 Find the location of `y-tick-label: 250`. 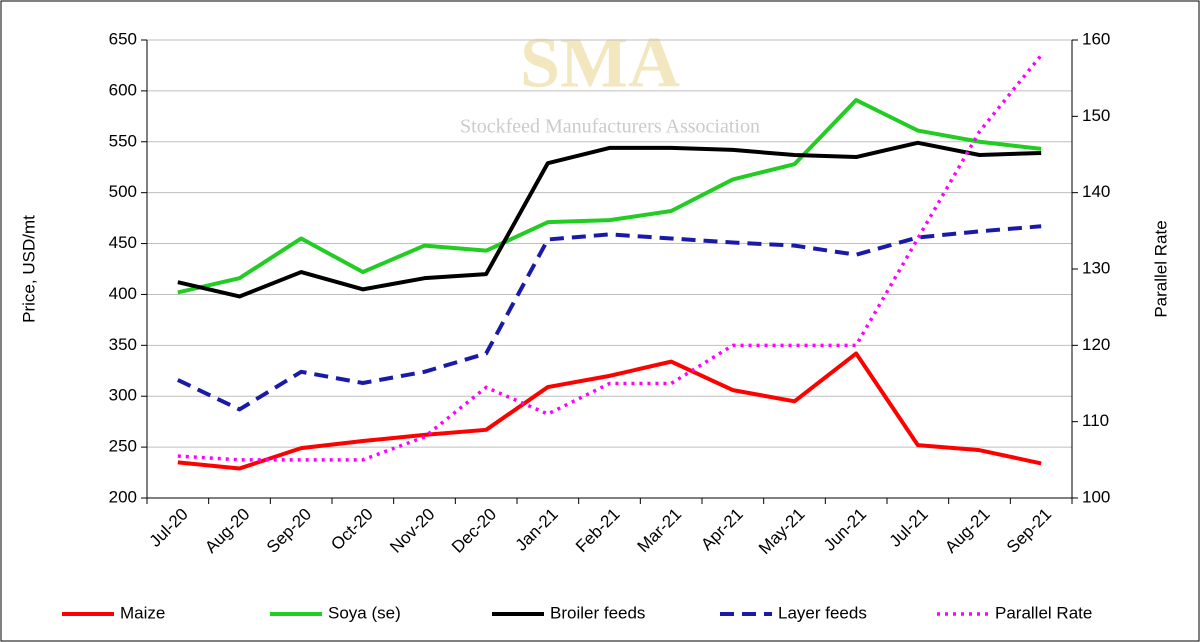

y-tick-label: 250 is located at coordinates (123, 446).